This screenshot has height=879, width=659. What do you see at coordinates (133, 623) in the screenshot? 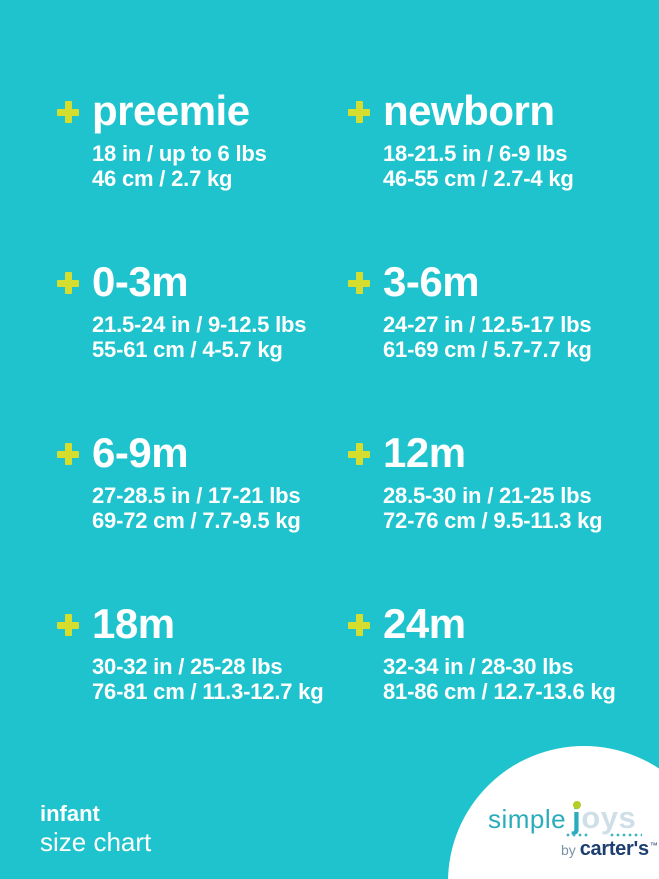
I see `size-name: 18m` at bounding box center [133, 623].